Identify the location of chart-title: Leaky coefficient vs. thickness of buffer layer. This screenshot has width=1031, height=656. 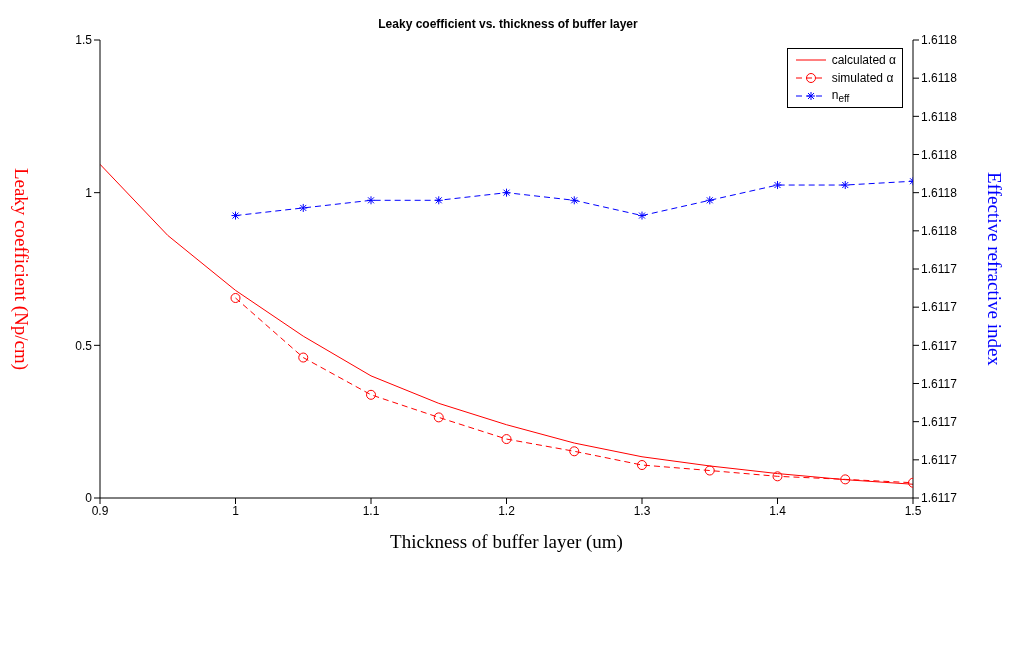
(508, 24).